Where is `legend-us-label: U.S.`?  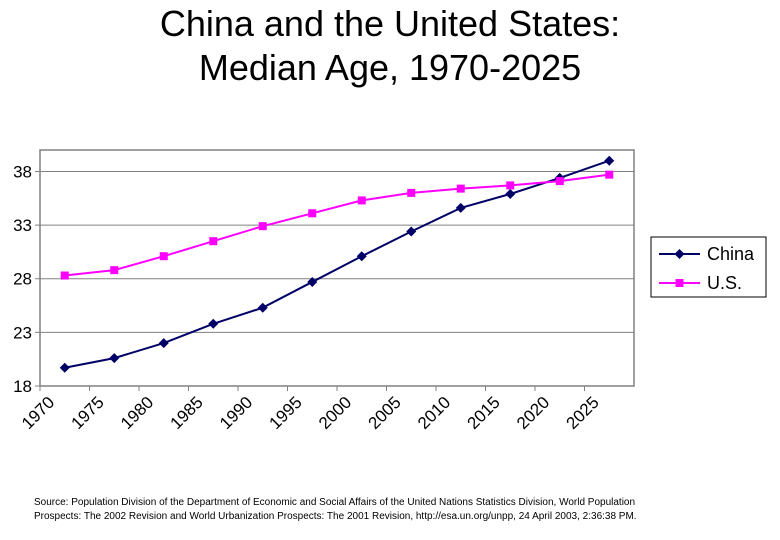
legend-us-label: U.S. is located at coordinates (724, 283).